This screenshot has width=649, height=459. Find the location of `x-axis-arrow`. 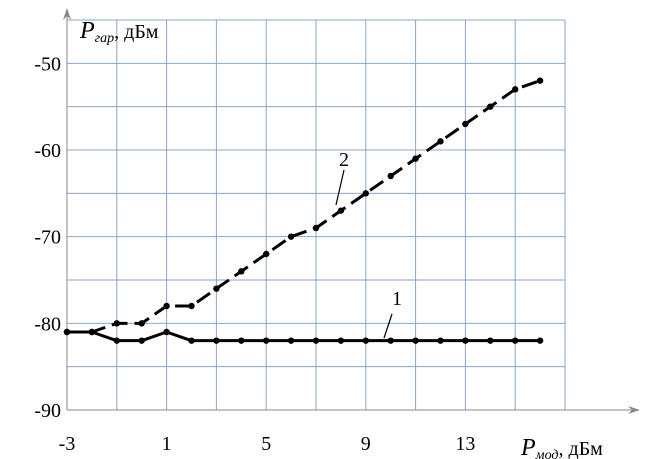

x-axis-arrow is located at coordinates (634, 410).